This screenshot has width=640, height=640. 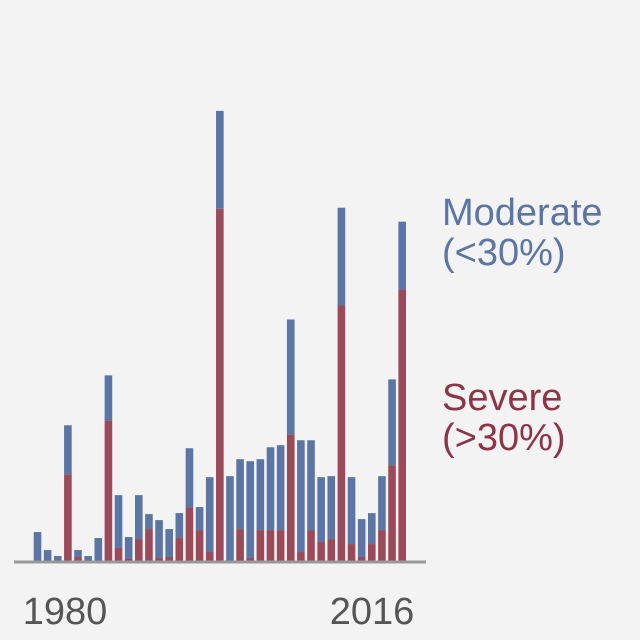 I want to click on bar-moderate-1993, so click(x=199, y=519).